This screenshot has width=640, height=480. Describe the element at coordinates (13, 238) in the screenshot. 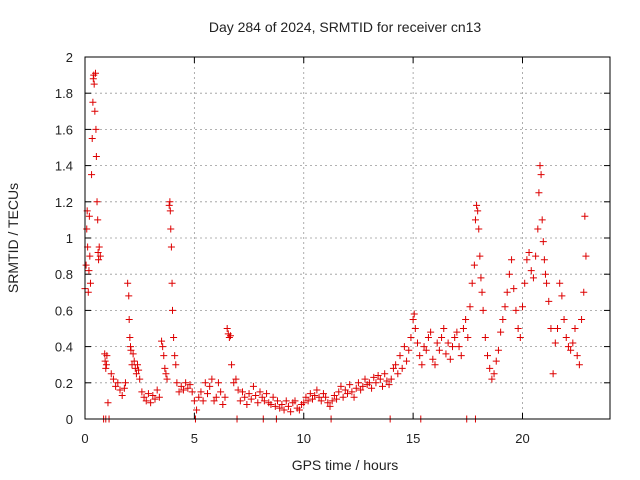

I see `y-axis-label: SRMTID / TECUs` at that location.